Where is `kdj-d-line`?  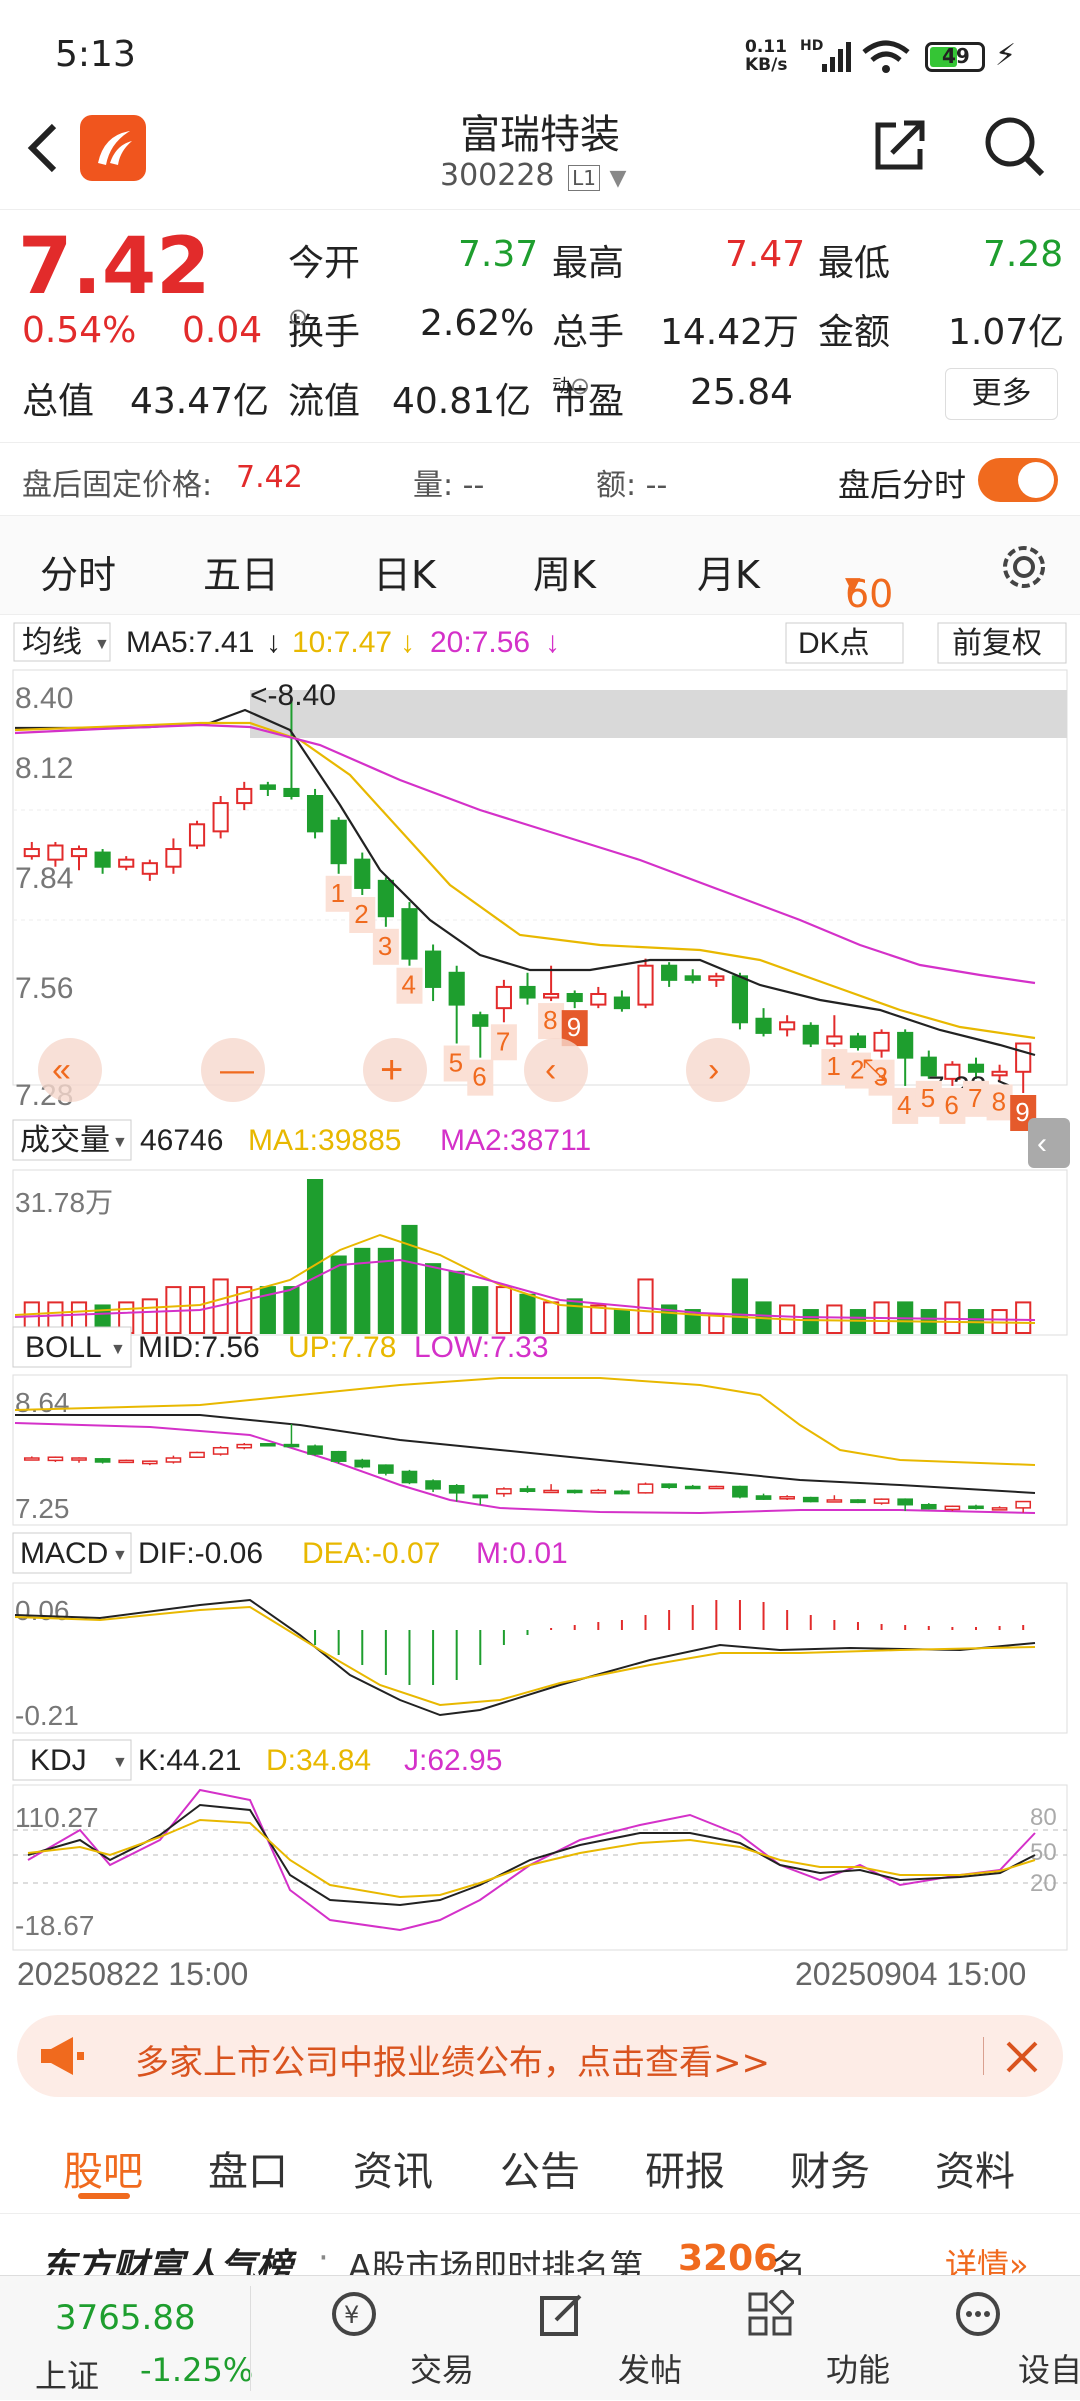
kdj-d-line is located at coordinates (531, 1858).